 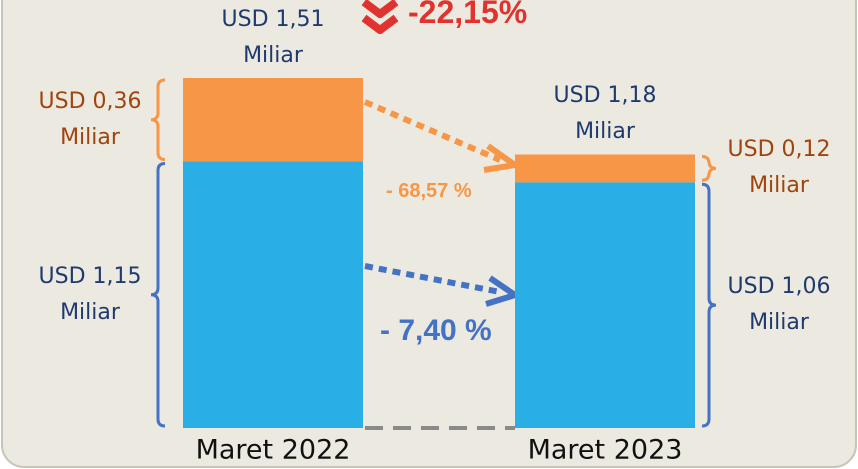 What do you see at coordinates (468, 15) in the screenshot?
I see `total-change: -22,15%` at bounding box center [468, 15].